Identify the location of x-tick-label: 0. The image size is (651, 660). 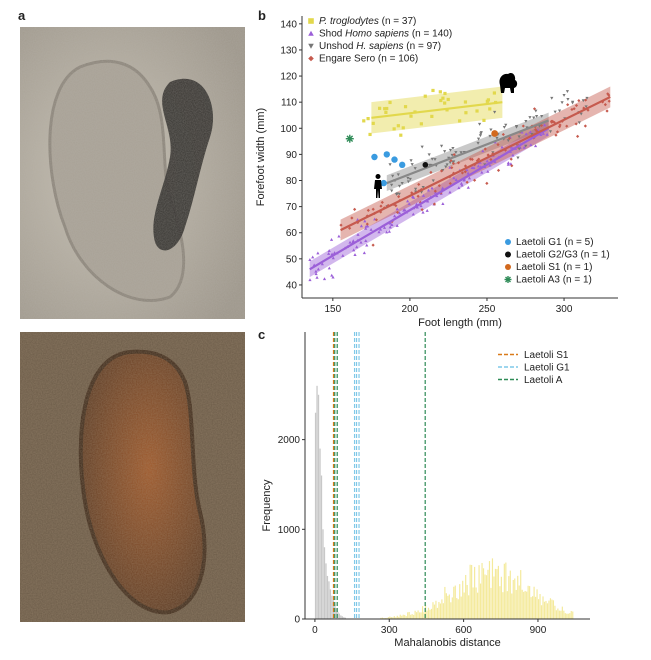
(315, 630).